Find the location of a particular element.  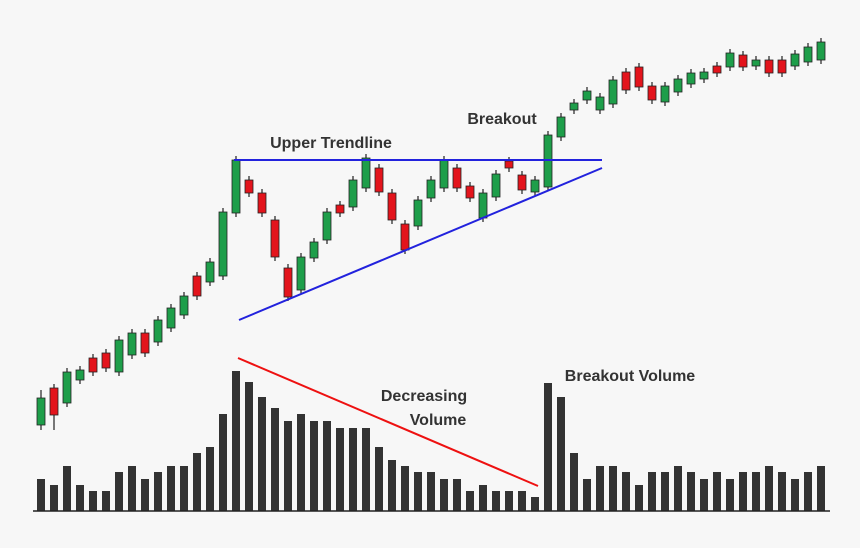

annotation: Volume is located at coordinates (438, 420).